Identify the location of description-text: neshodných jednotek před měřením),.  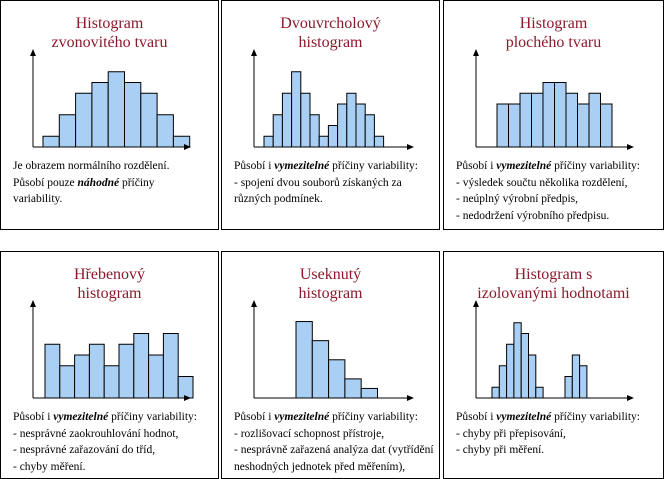
(320, 466).